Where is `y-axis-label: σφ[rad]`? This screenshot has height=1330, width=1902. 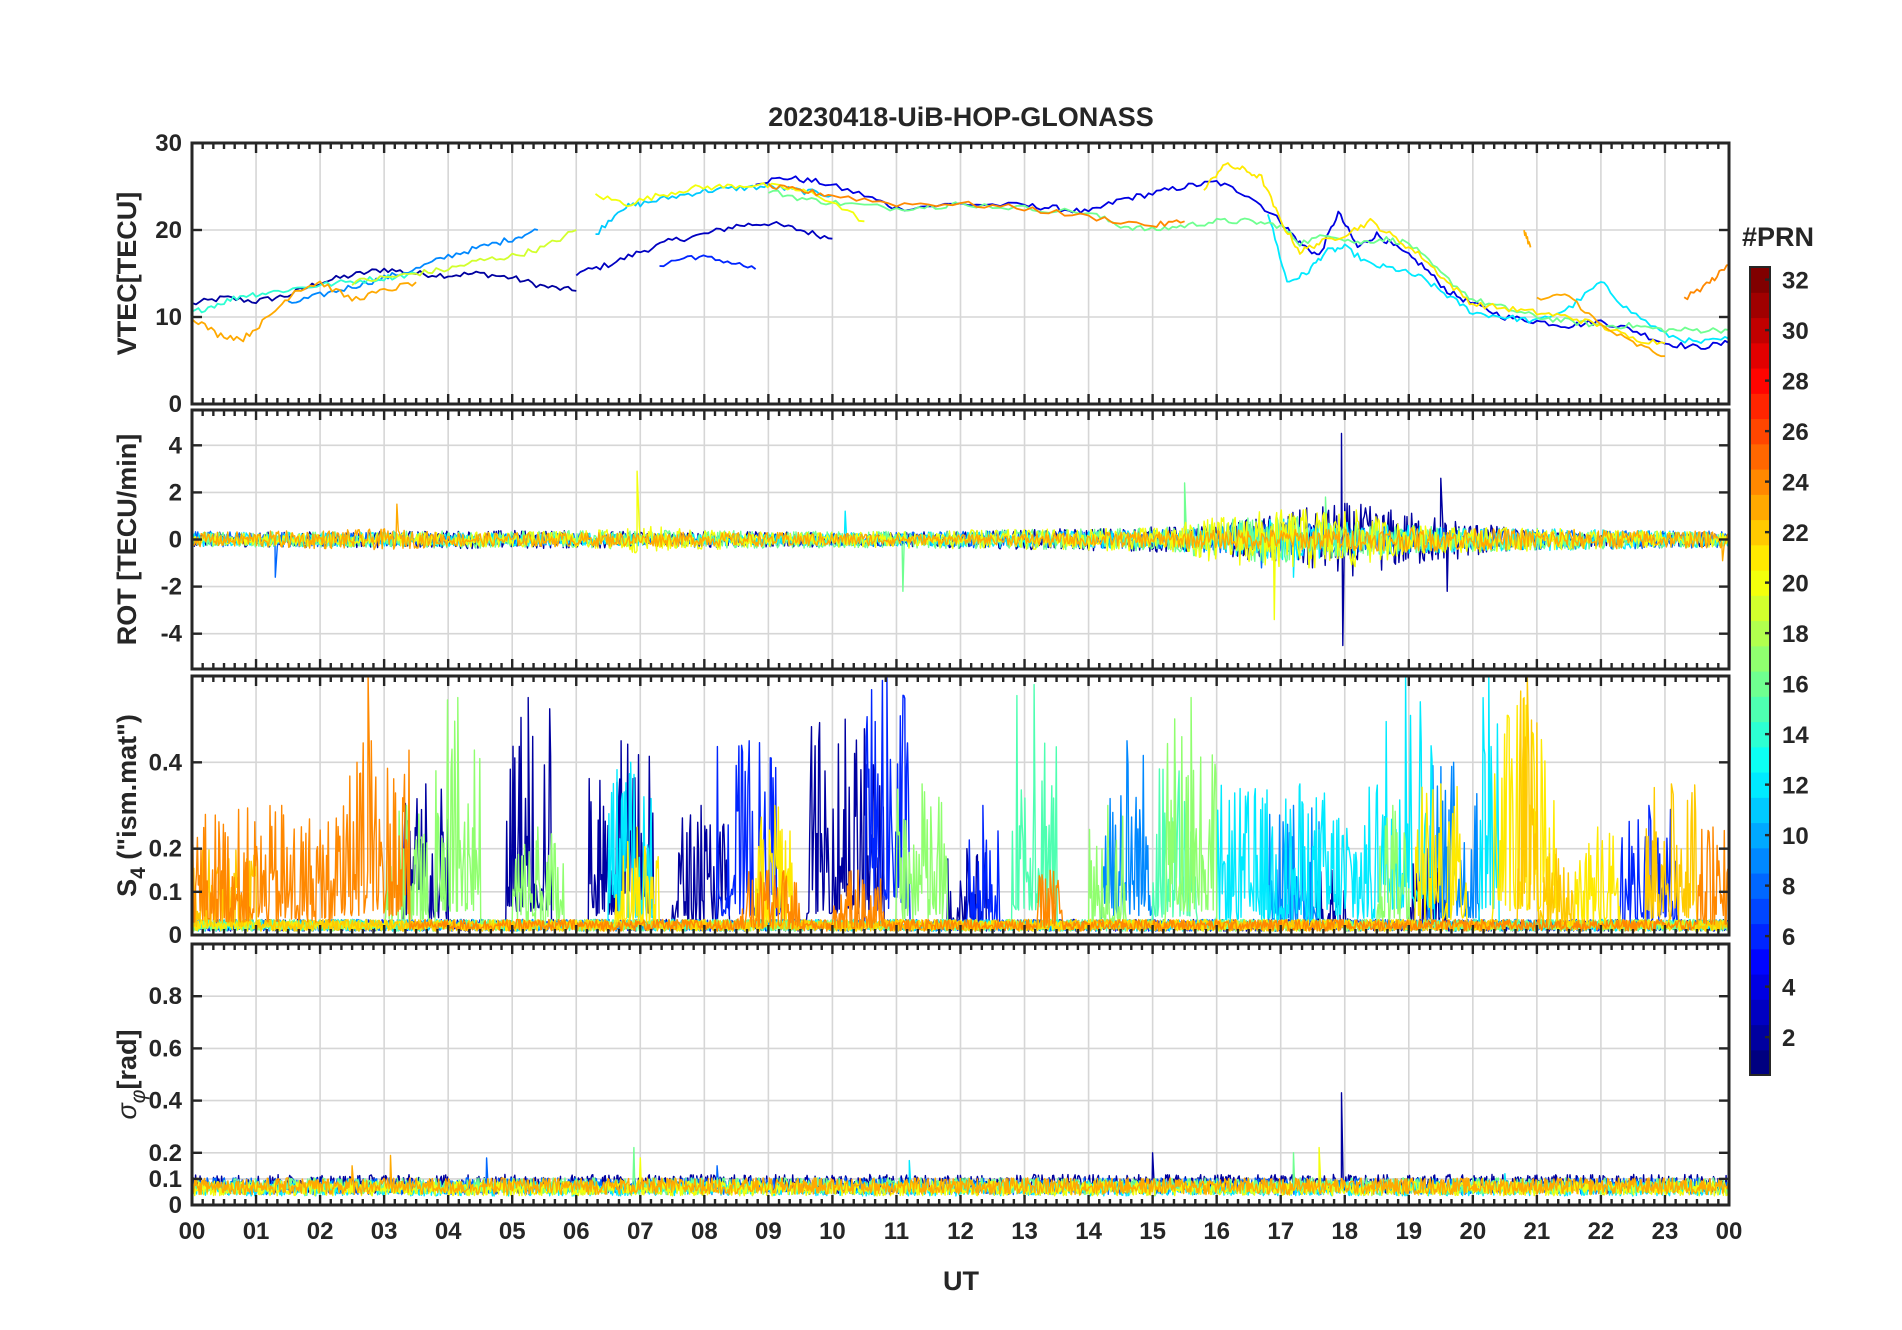
y-axis-label: σφ[rad] is located at coordinates (131, 1075).